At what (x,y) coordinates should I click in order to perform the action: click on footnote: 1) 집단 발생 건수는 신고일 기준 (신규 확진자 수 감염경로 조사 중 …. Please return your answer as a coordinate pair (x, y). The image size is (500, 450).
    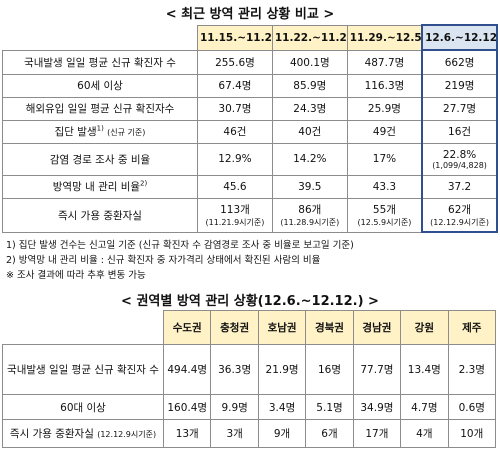
    Looking at the image, I should click on (180, 245).